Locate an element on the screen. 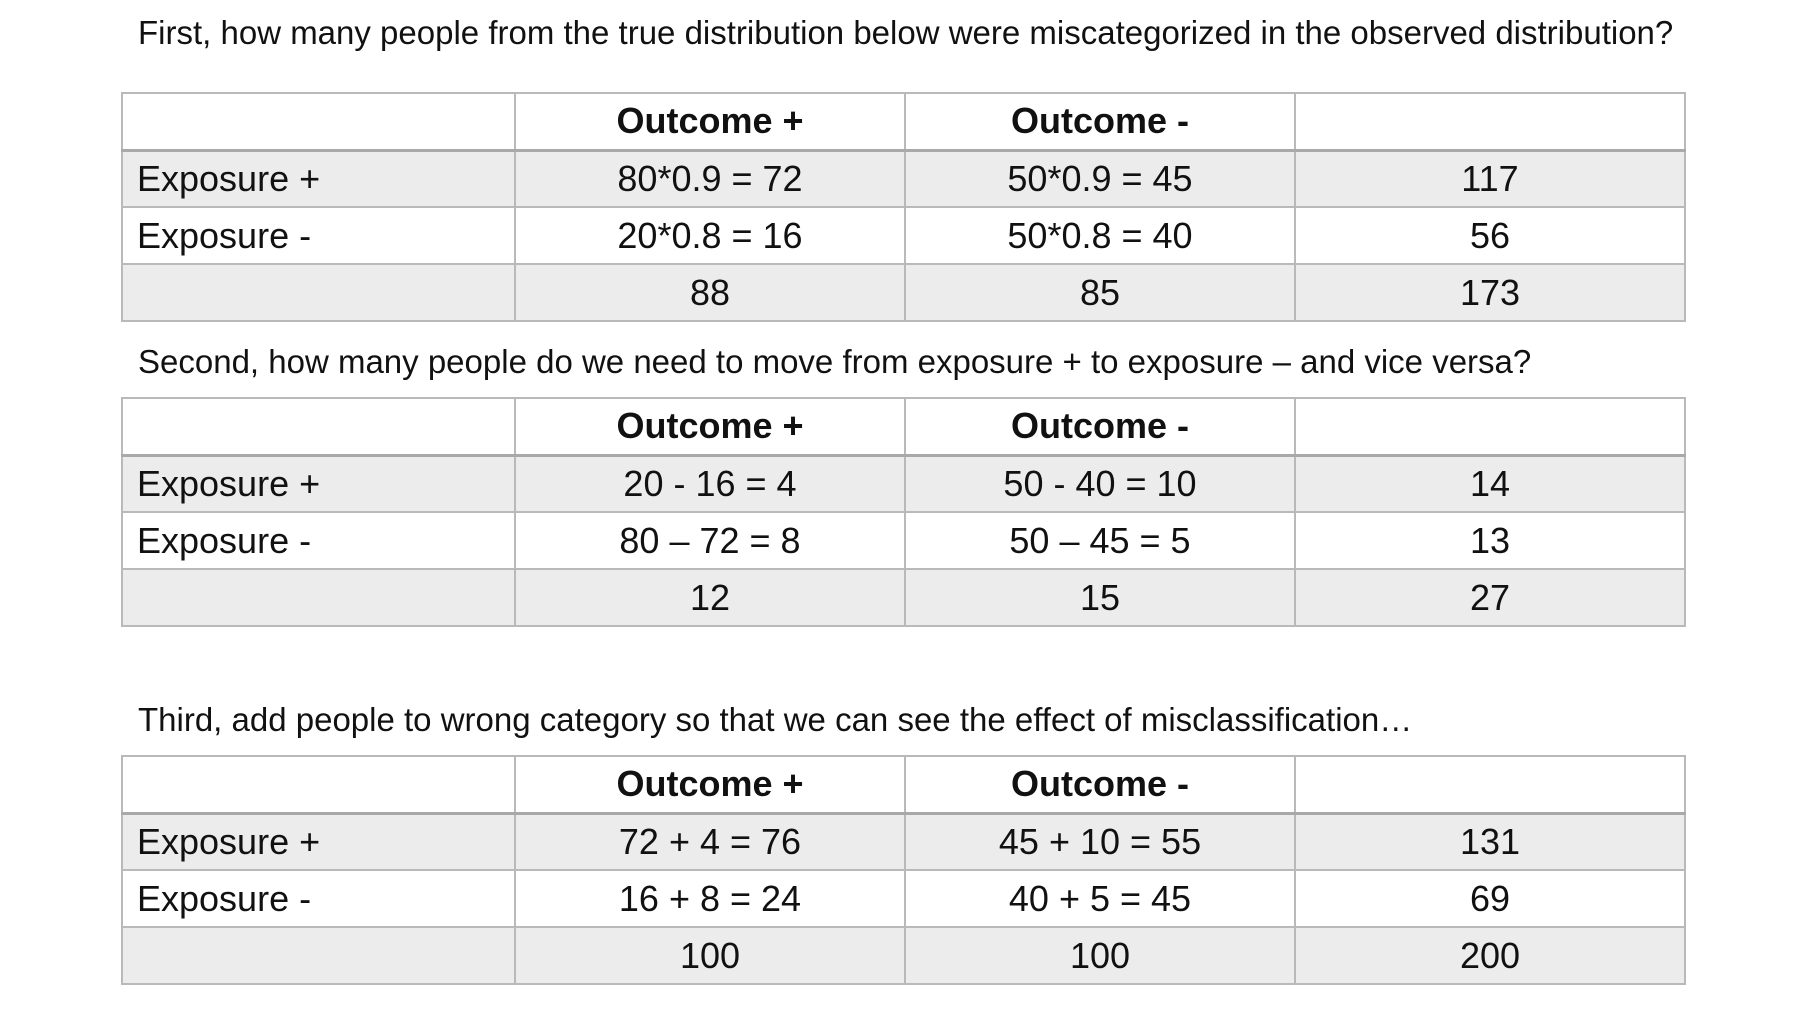  column-total: 88 is located at coordinates (710, 292).